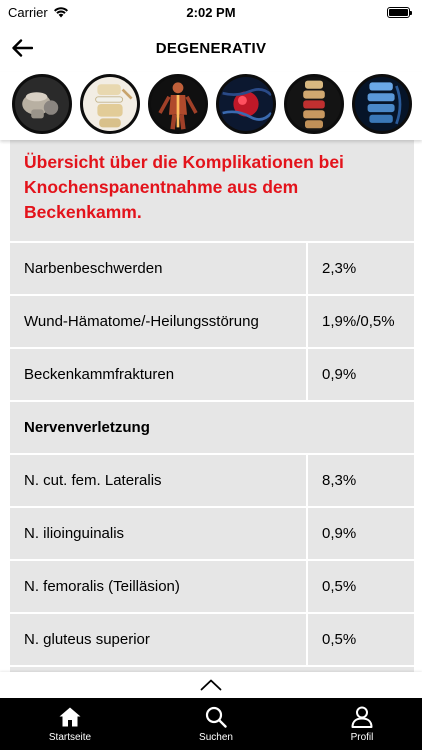  I want to click on thumbnail-spine-xray, so click(382, 104).